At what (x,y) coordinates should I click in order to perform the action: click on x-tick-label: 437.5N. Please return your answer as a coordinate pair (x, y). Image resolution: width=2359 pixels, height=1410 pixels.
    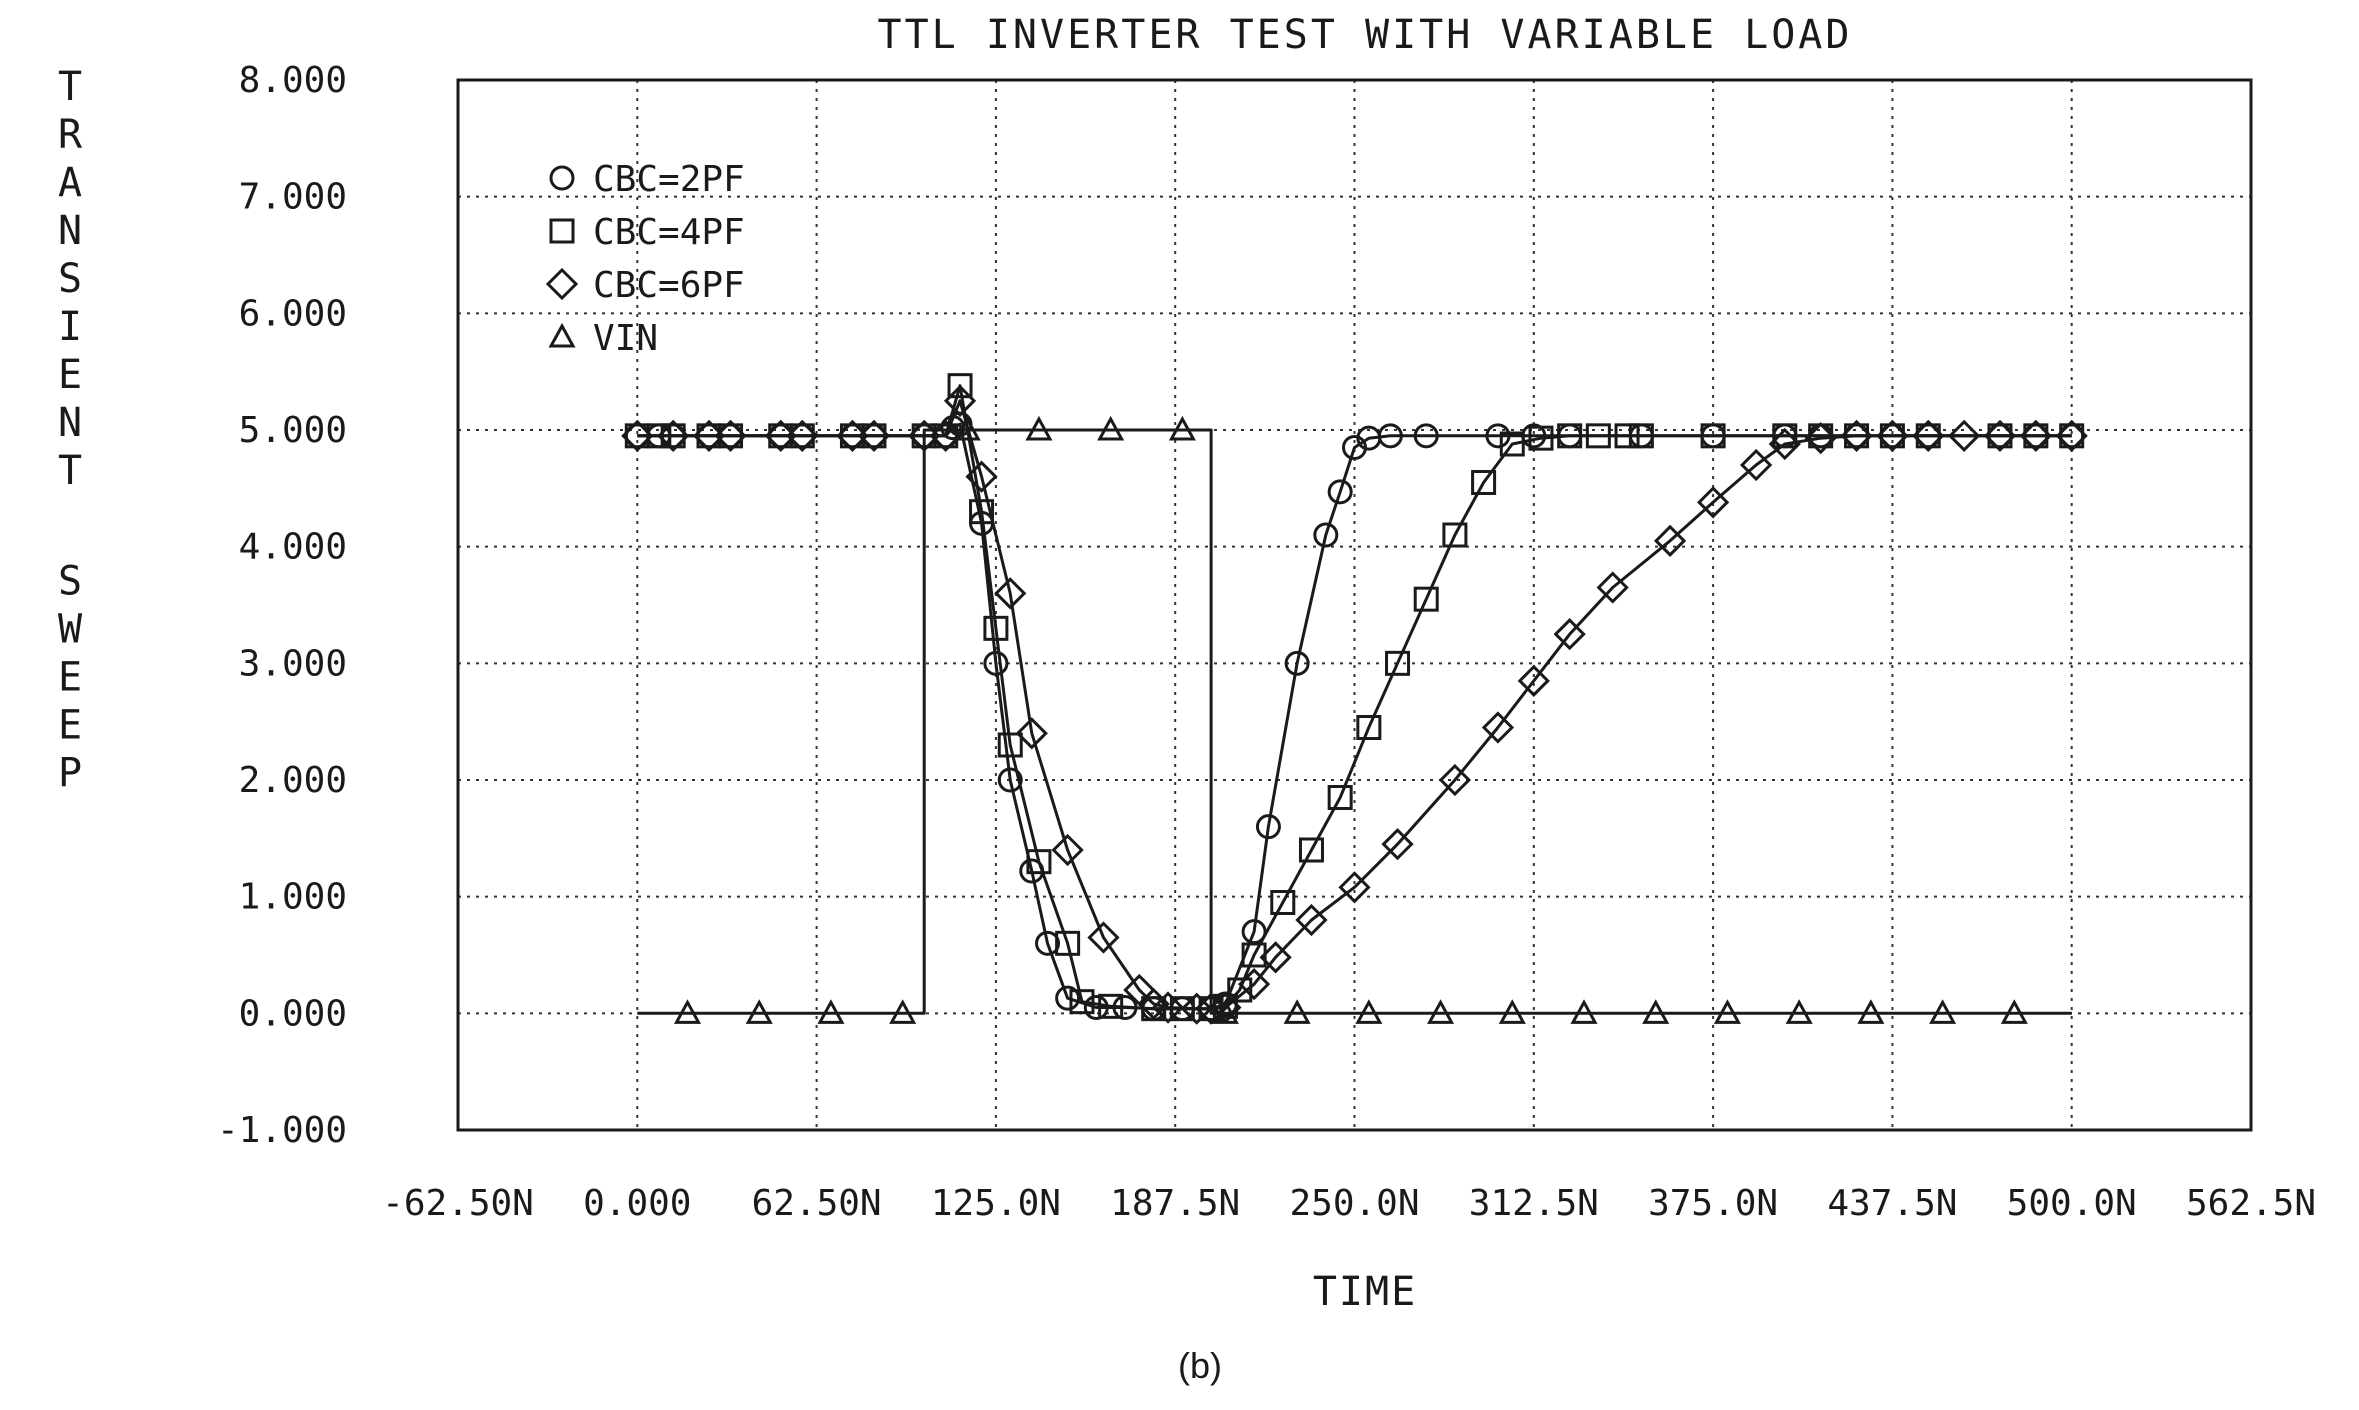
    Looking at the image, I should click on (1892, 1203).